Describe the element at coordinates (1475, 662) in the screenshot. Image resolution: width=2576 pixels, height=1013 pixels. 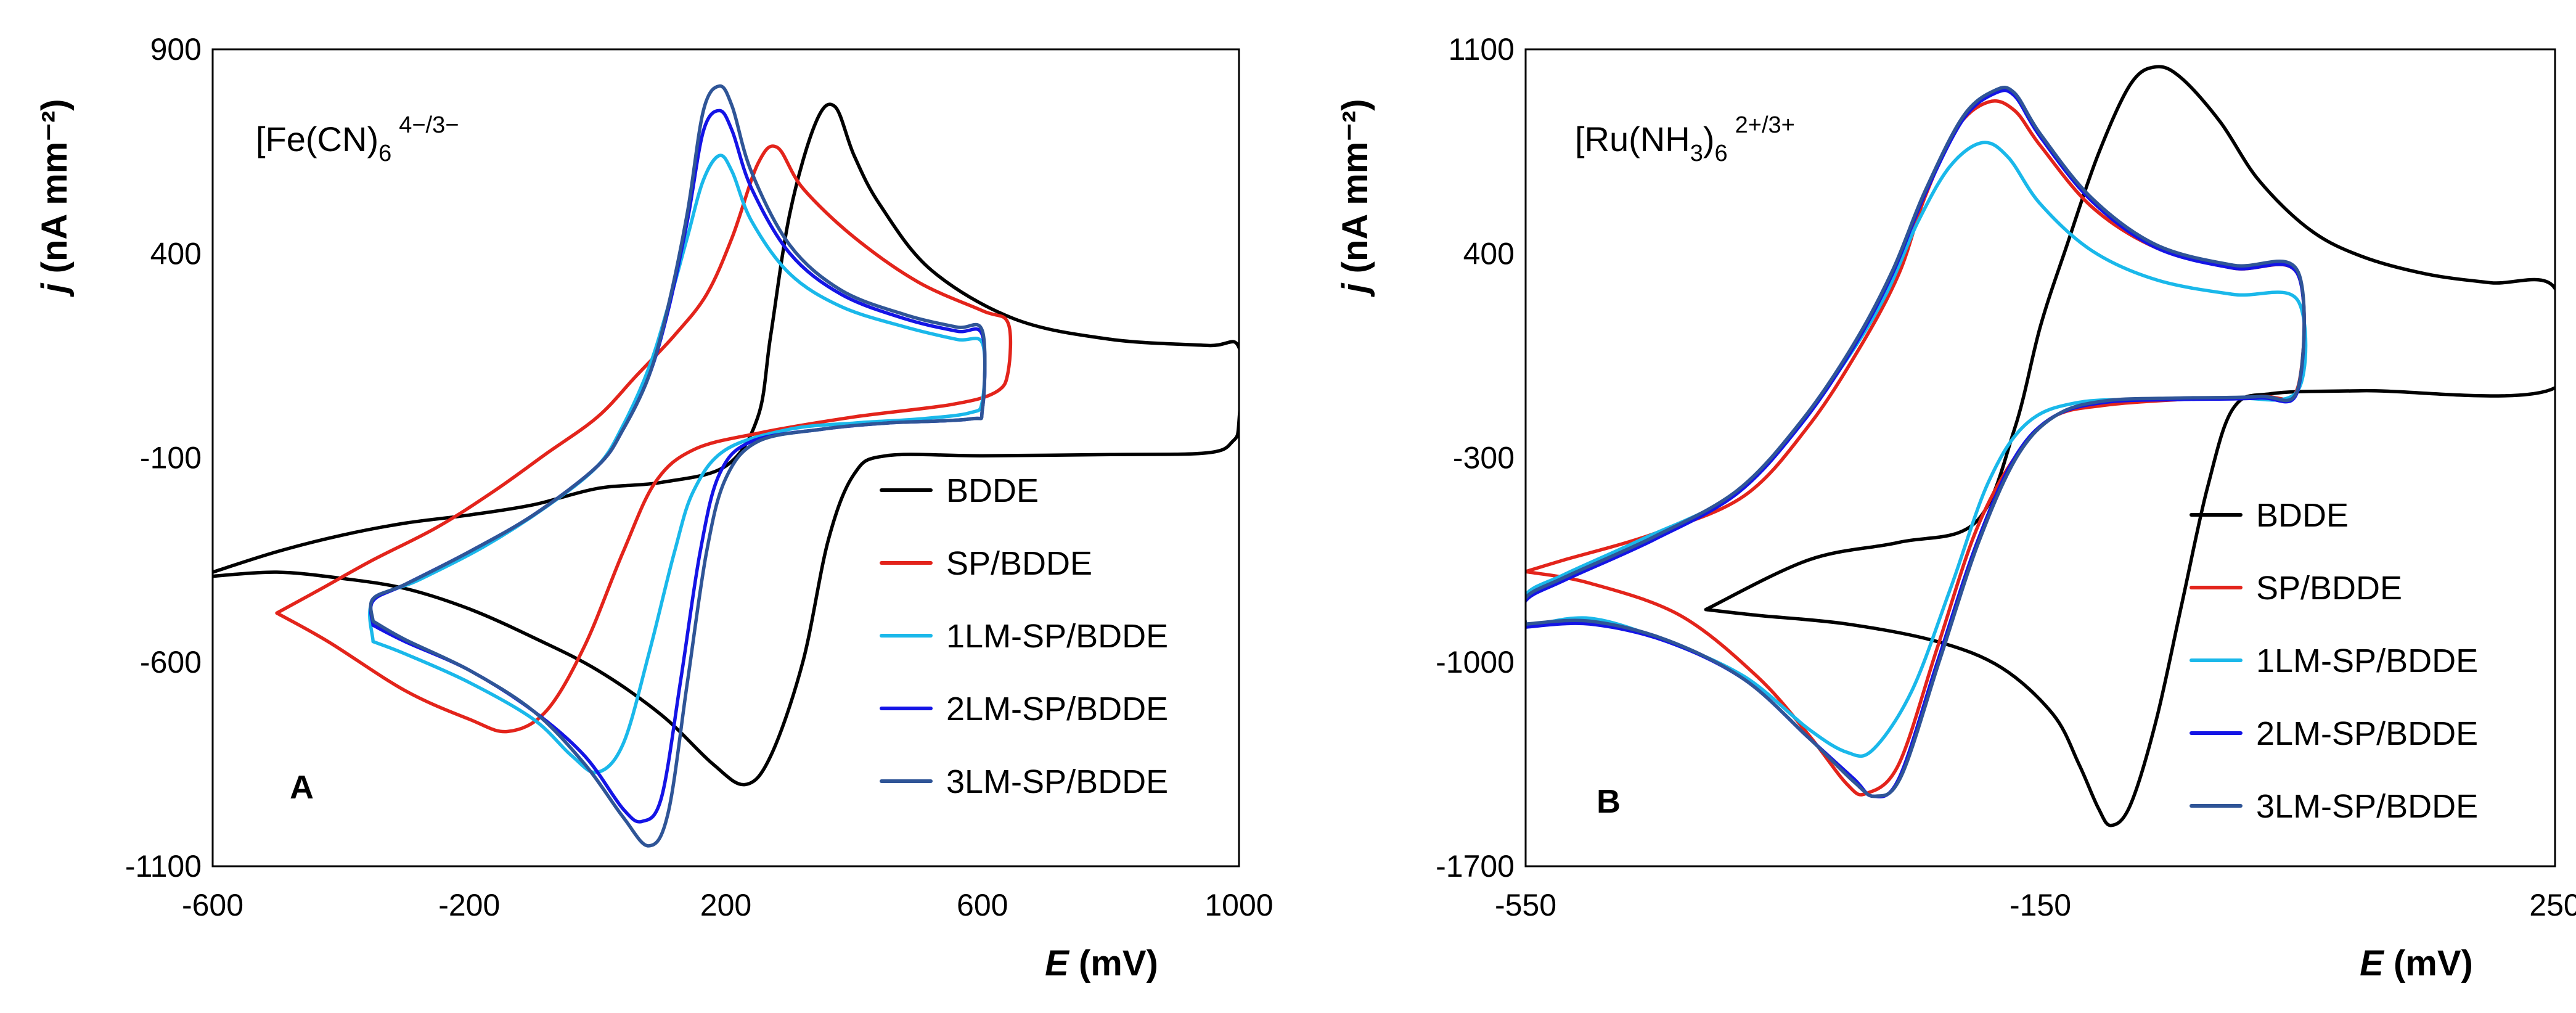
I see `y-tick-label: -1000` at that location.